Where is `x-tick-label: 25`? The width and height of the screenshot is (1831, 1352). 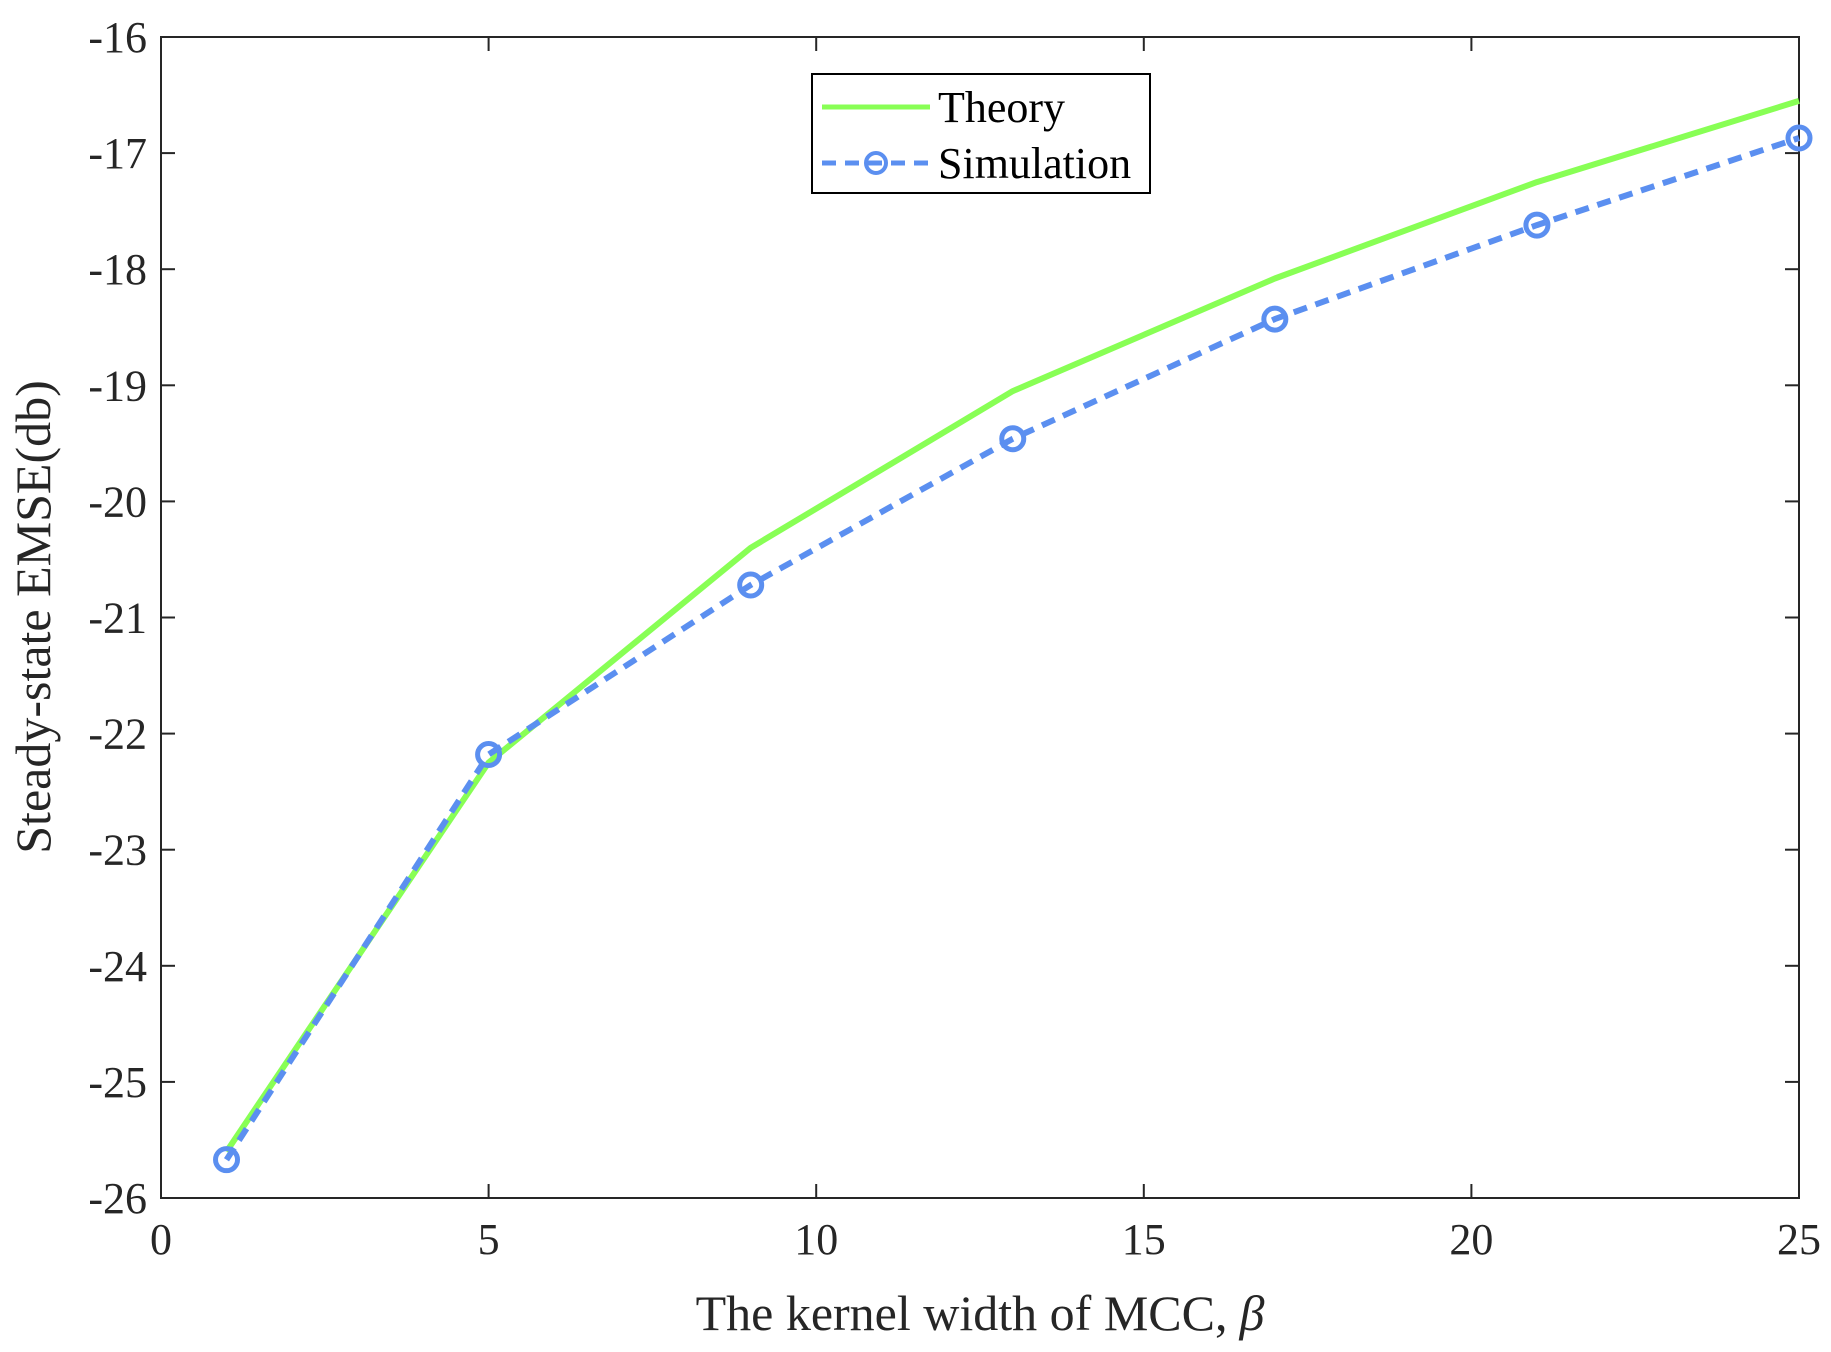 x-tick-label: 25 is located at coordinates (1799, 1239).